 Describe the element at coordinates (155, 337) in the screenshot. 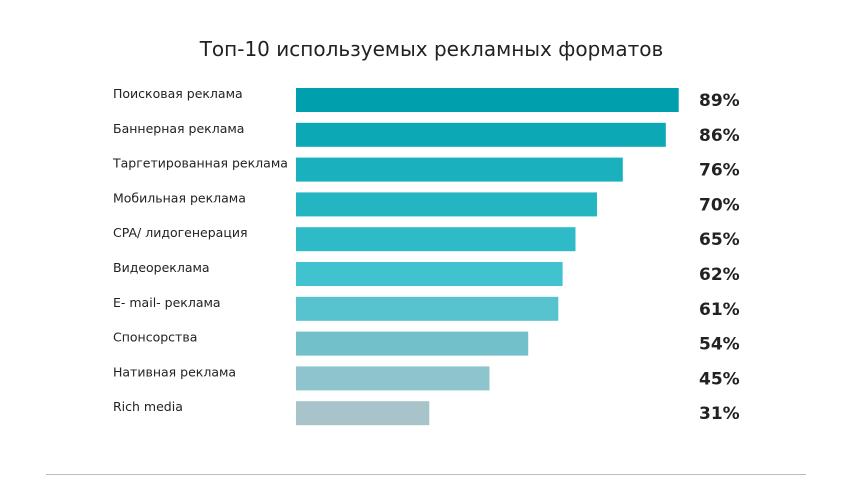

I see `category-label: Спонсорства` at that location.